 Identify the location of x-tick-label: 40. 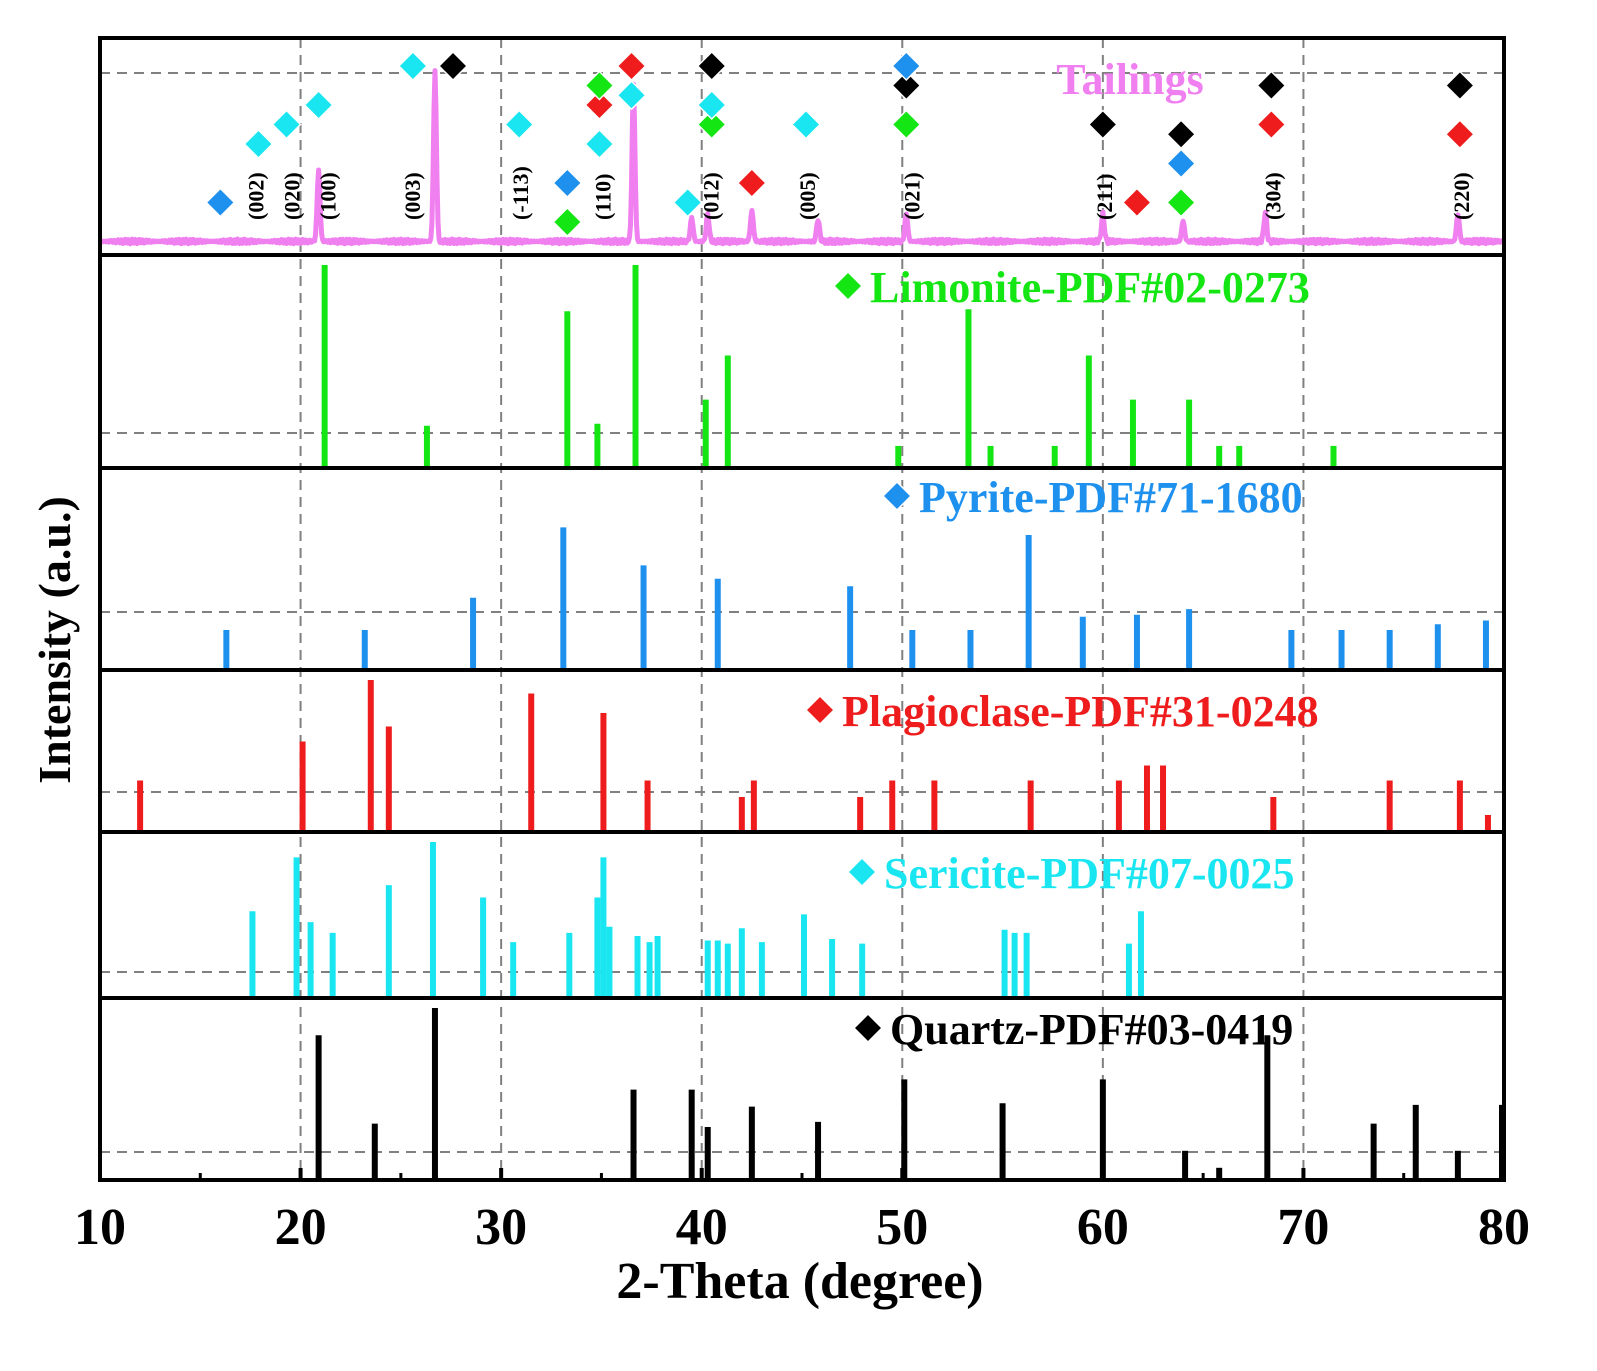
(702, 1227).